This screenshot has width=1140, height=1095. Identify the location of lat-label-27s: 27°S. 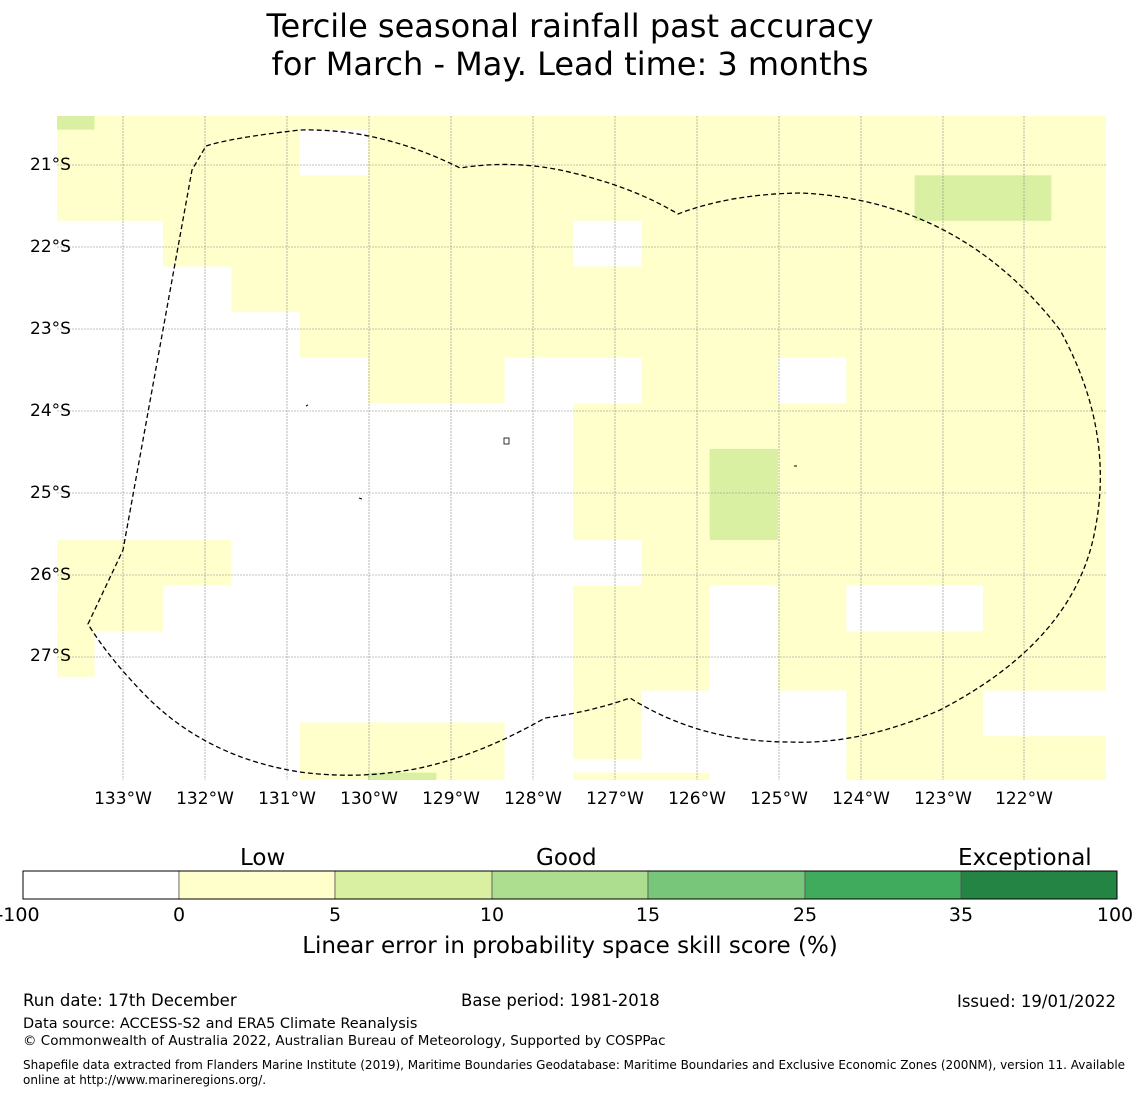
(50, 656).